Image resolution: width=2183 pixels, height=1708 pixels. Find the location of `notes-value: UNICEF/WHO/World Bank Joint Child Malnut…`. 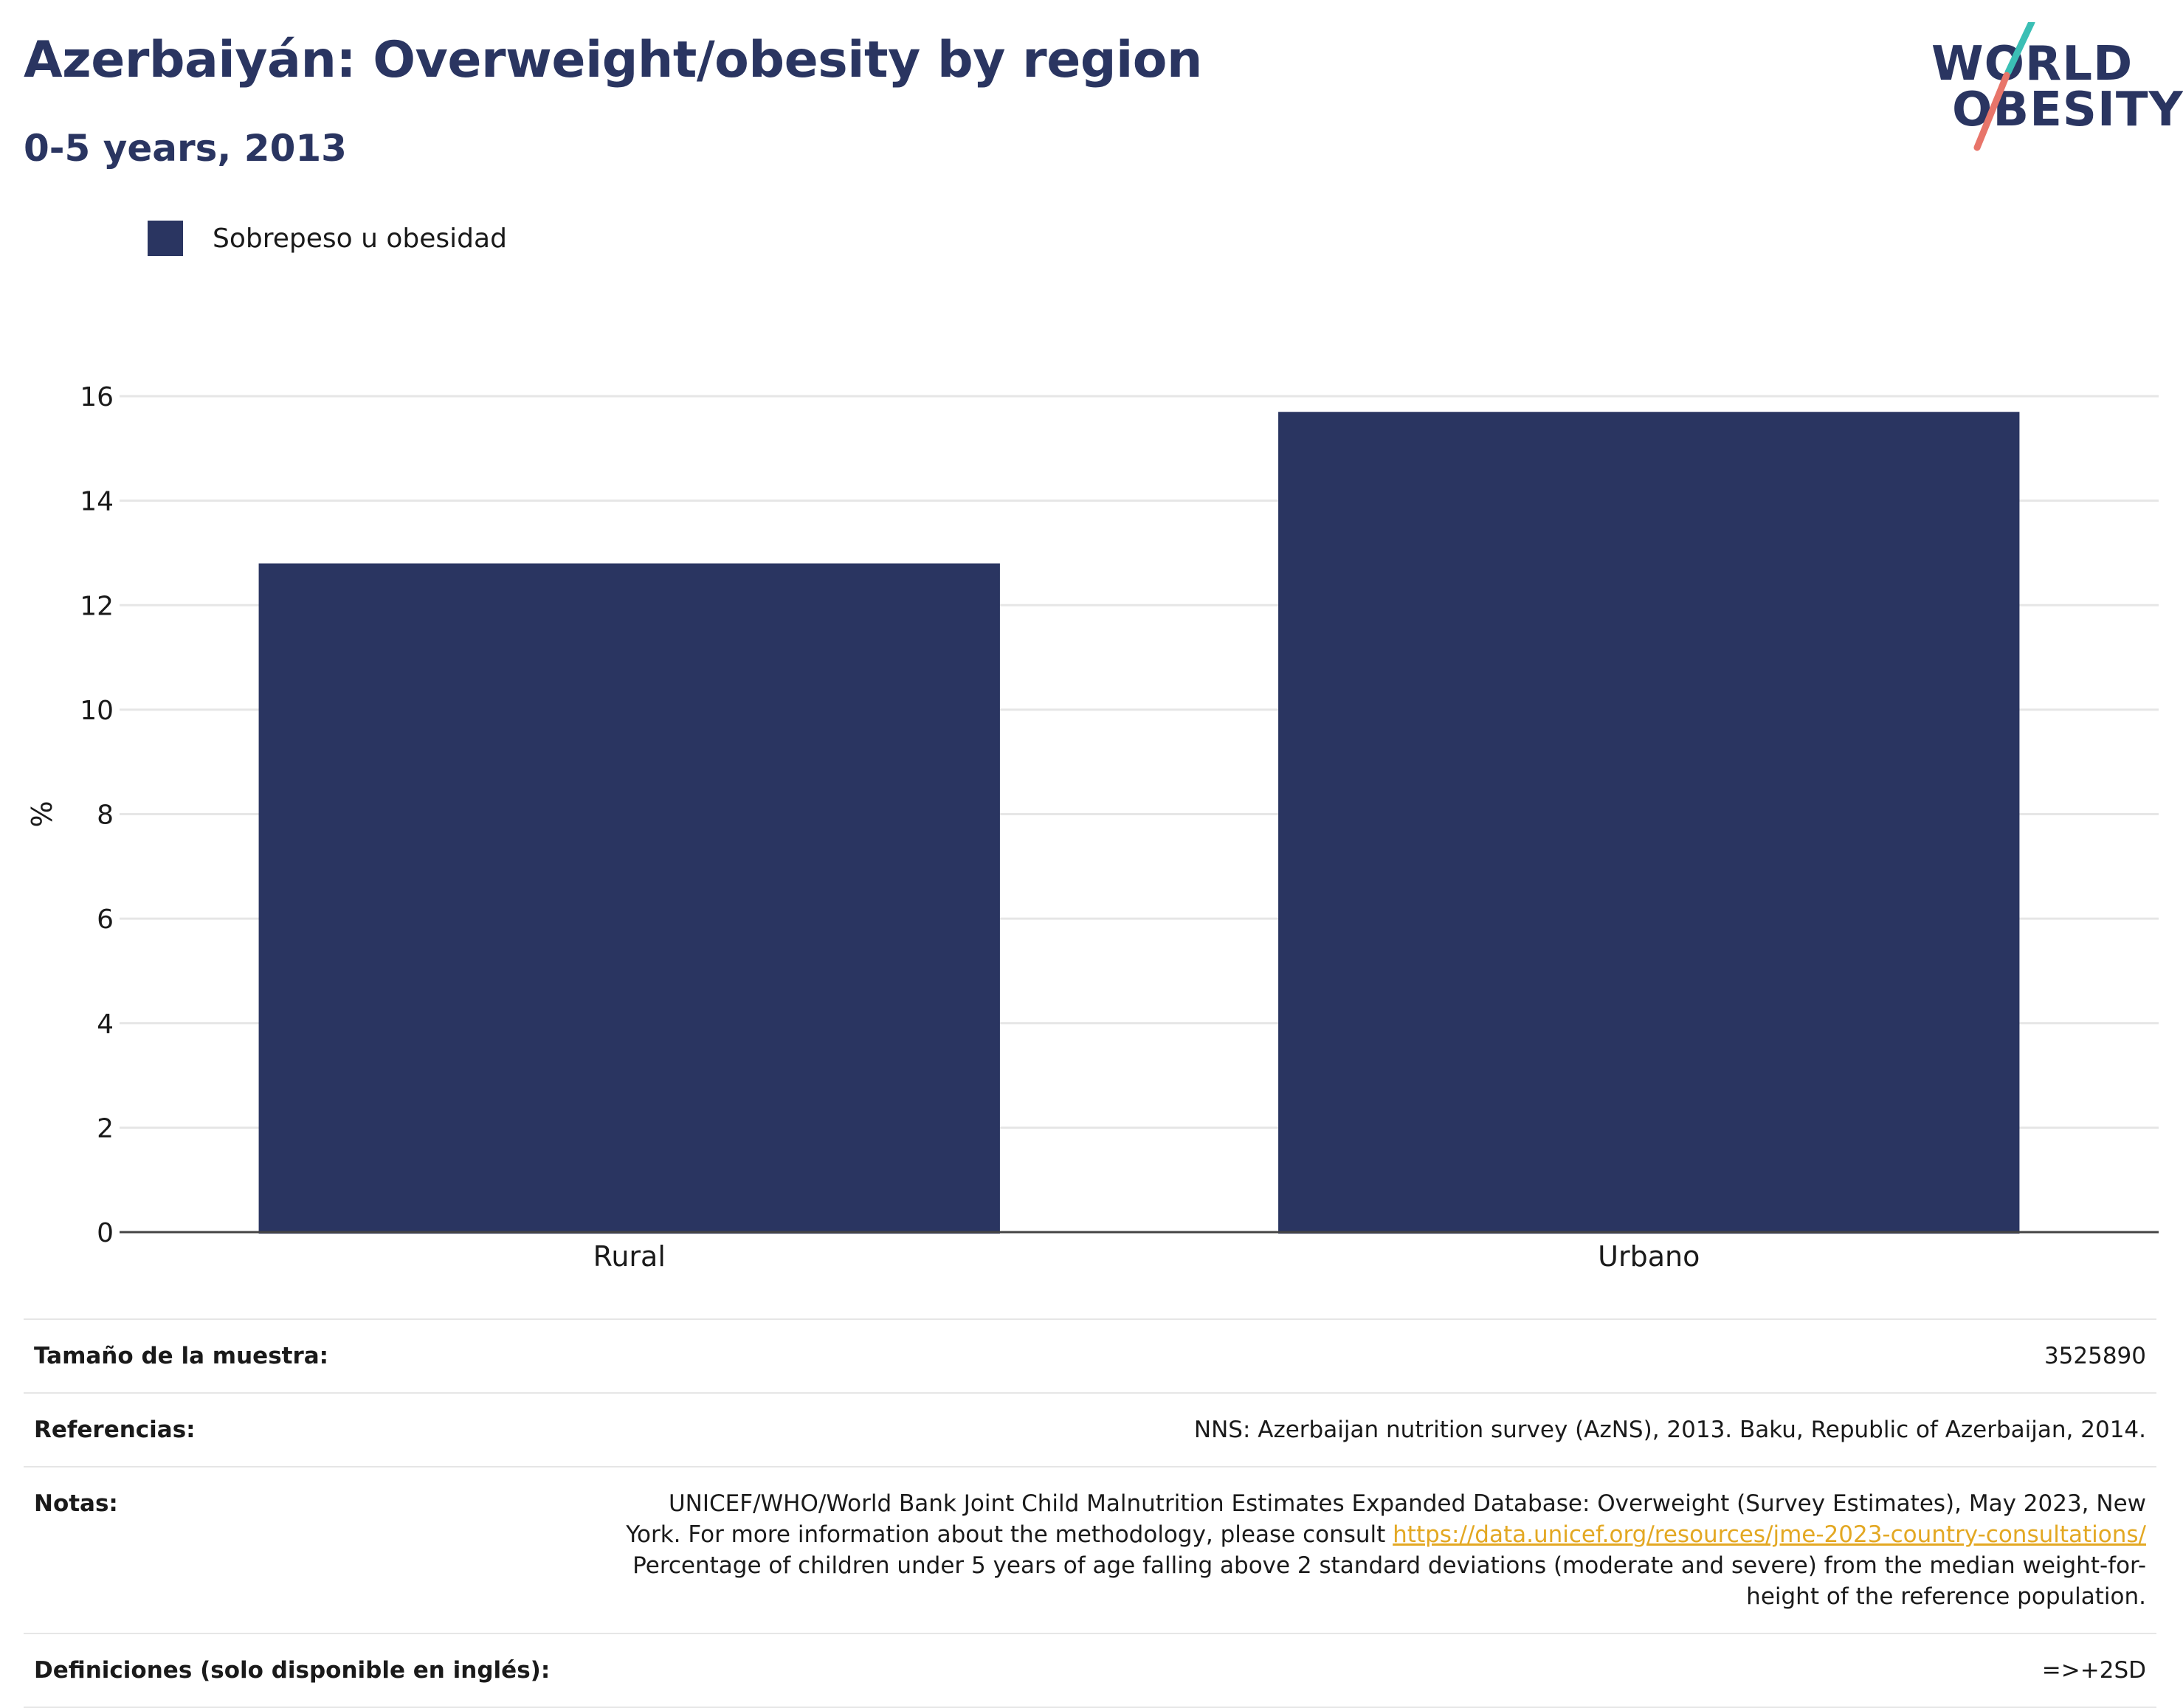

notes-value: UNICEF/WHO/World Bank Joint Child Malnut… is located at coordinates (1378, 1550).